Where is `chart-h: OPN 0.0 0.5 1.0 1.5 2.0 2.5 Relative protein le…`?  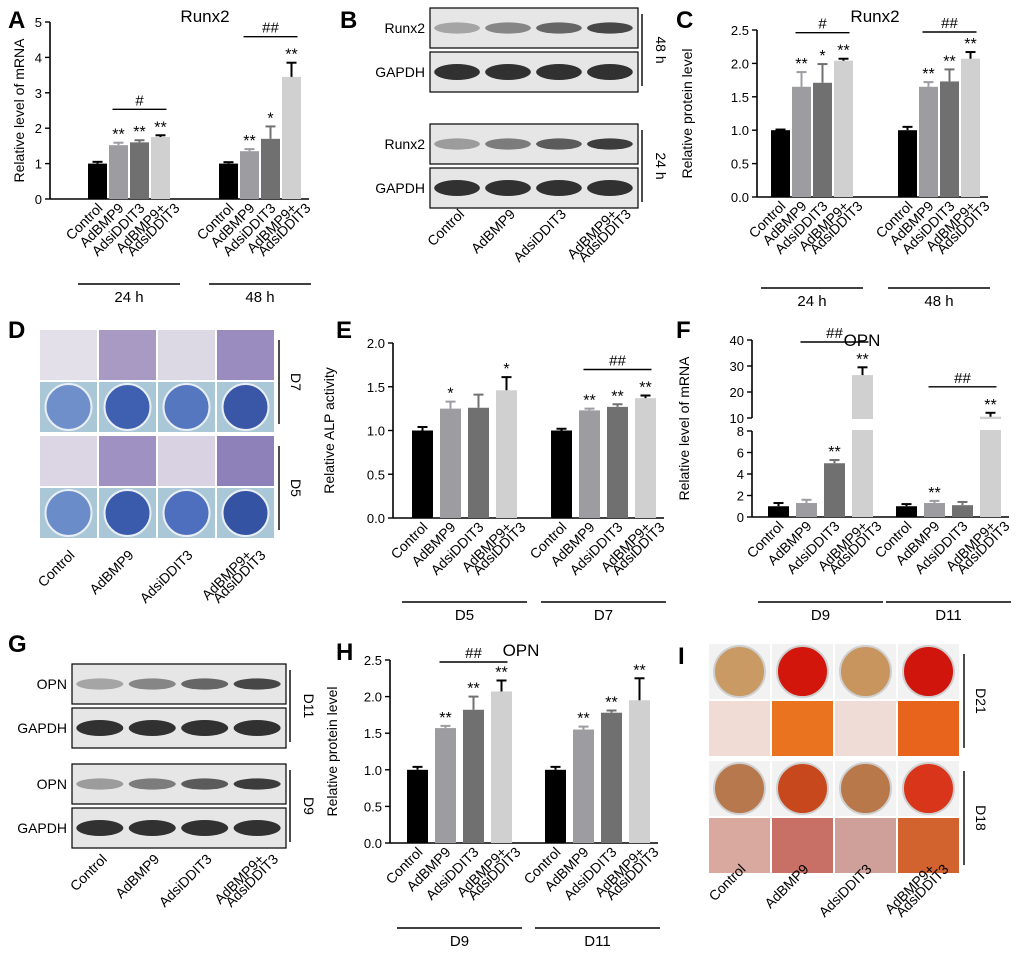 chart-h: OPN 0.0 0.5 1.0 1.5 2.0 2.5 Relative protein le… is located at coordinates (493, 795).